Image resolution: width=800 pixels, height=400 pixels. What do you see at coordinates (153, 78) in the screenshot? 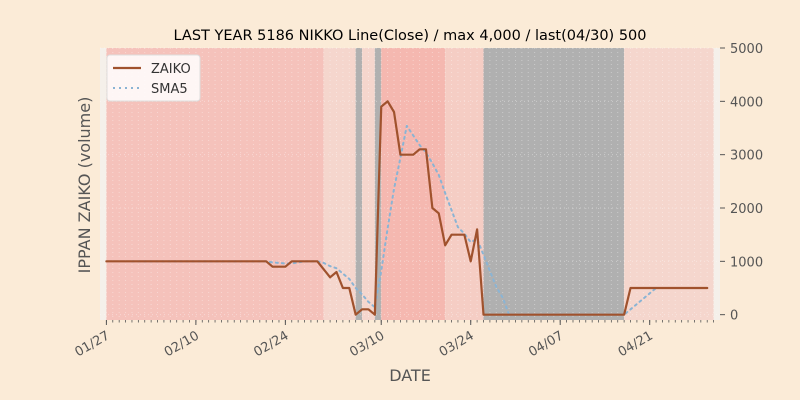
I see `legend-box` at bounding box center [153, 78].